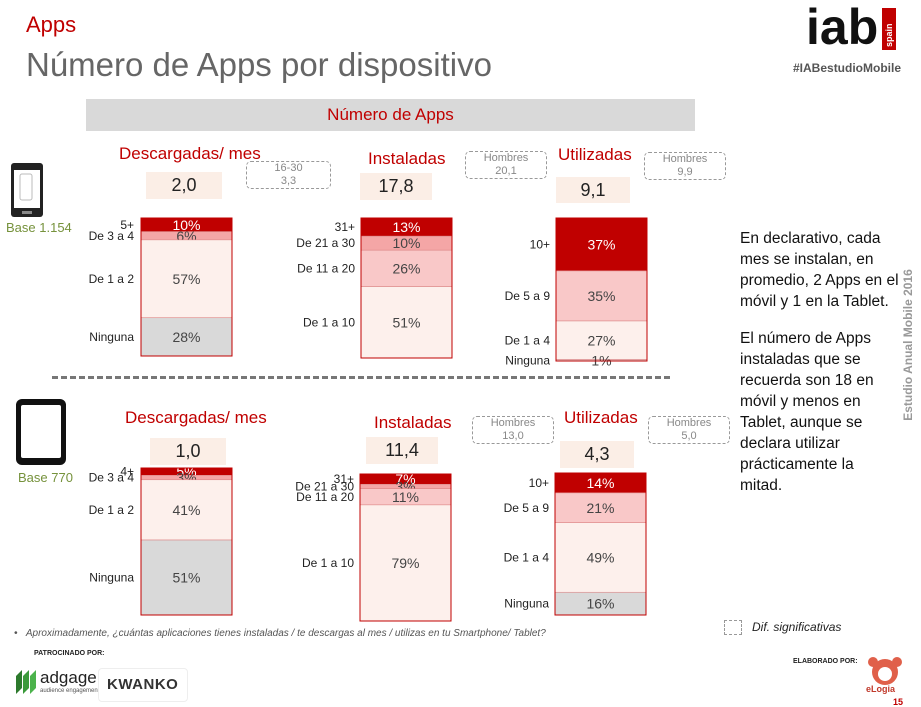  Describe the element at coordinates (69, 653) in the screenshot. I see `sponsor-label: PATROCINADO POR:` at that location.